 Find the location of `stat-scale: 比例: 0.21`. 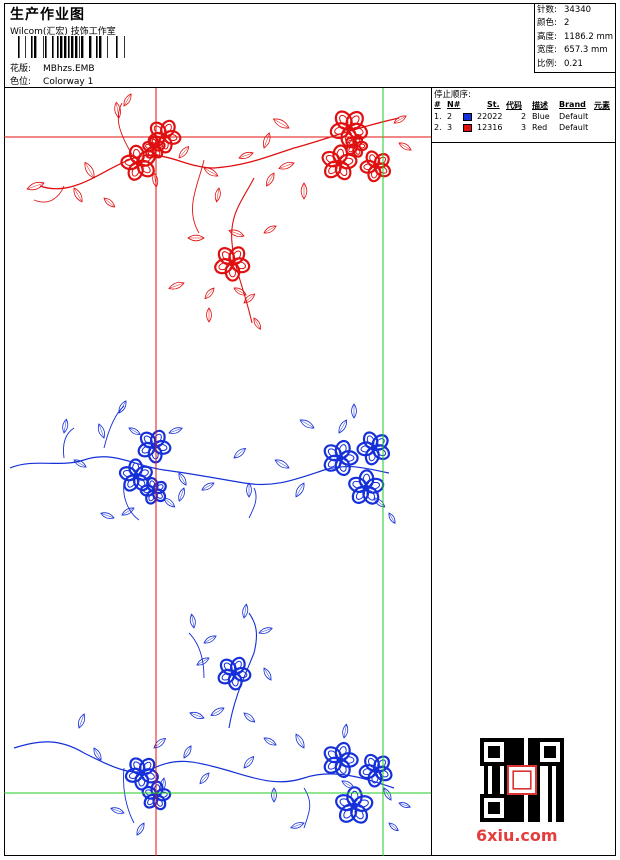

stat-scale: 比例: 0.21 is located at coordinates (560, 63).